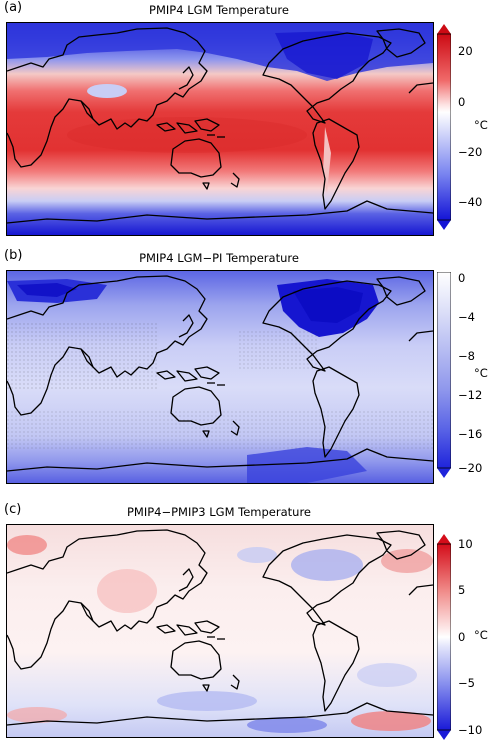 This screenshot has height=740, width=500. I want to click on colorbar-tick: −40, so click(470, 202).